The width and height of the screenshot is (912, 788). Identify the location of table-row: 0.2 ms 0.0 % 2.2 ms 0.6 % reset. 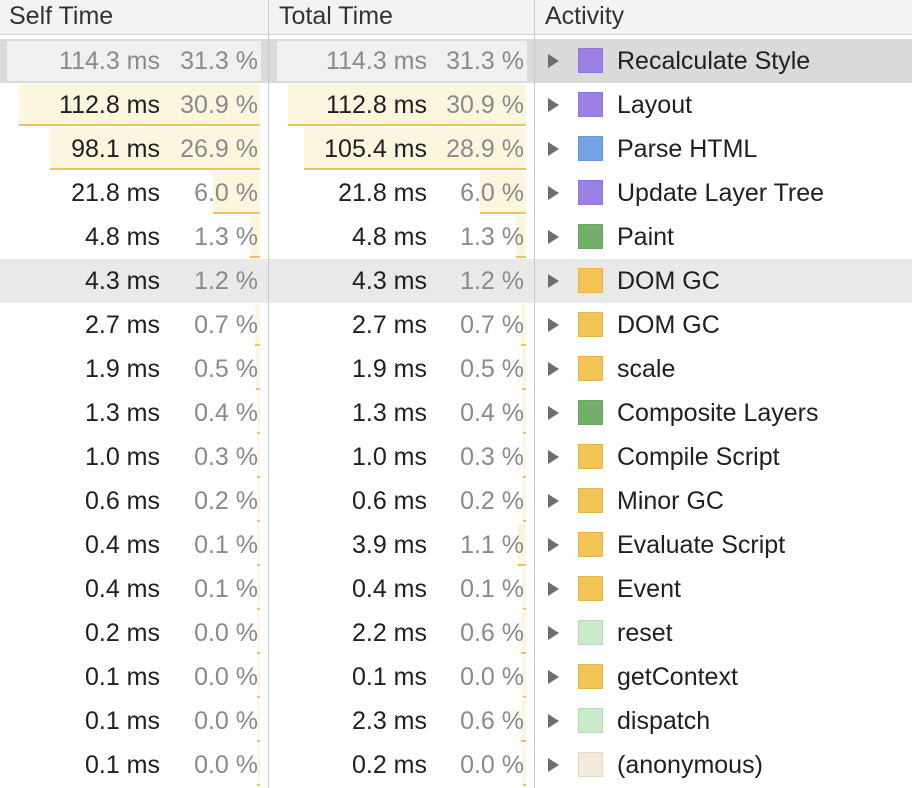
(456, 633).